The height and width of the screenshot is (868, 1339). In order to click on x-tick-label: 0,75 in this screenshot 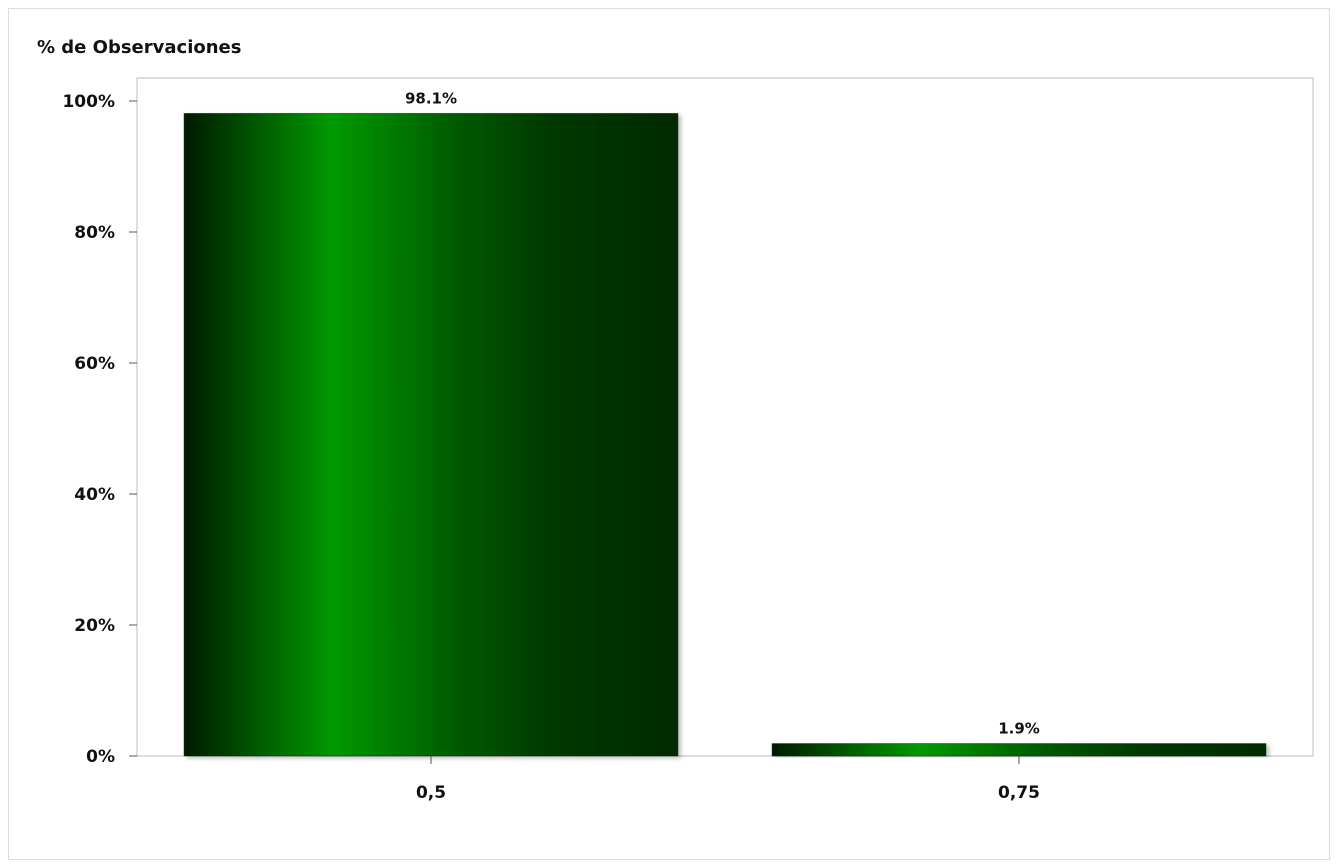, I will do `click(1019, 793)`.